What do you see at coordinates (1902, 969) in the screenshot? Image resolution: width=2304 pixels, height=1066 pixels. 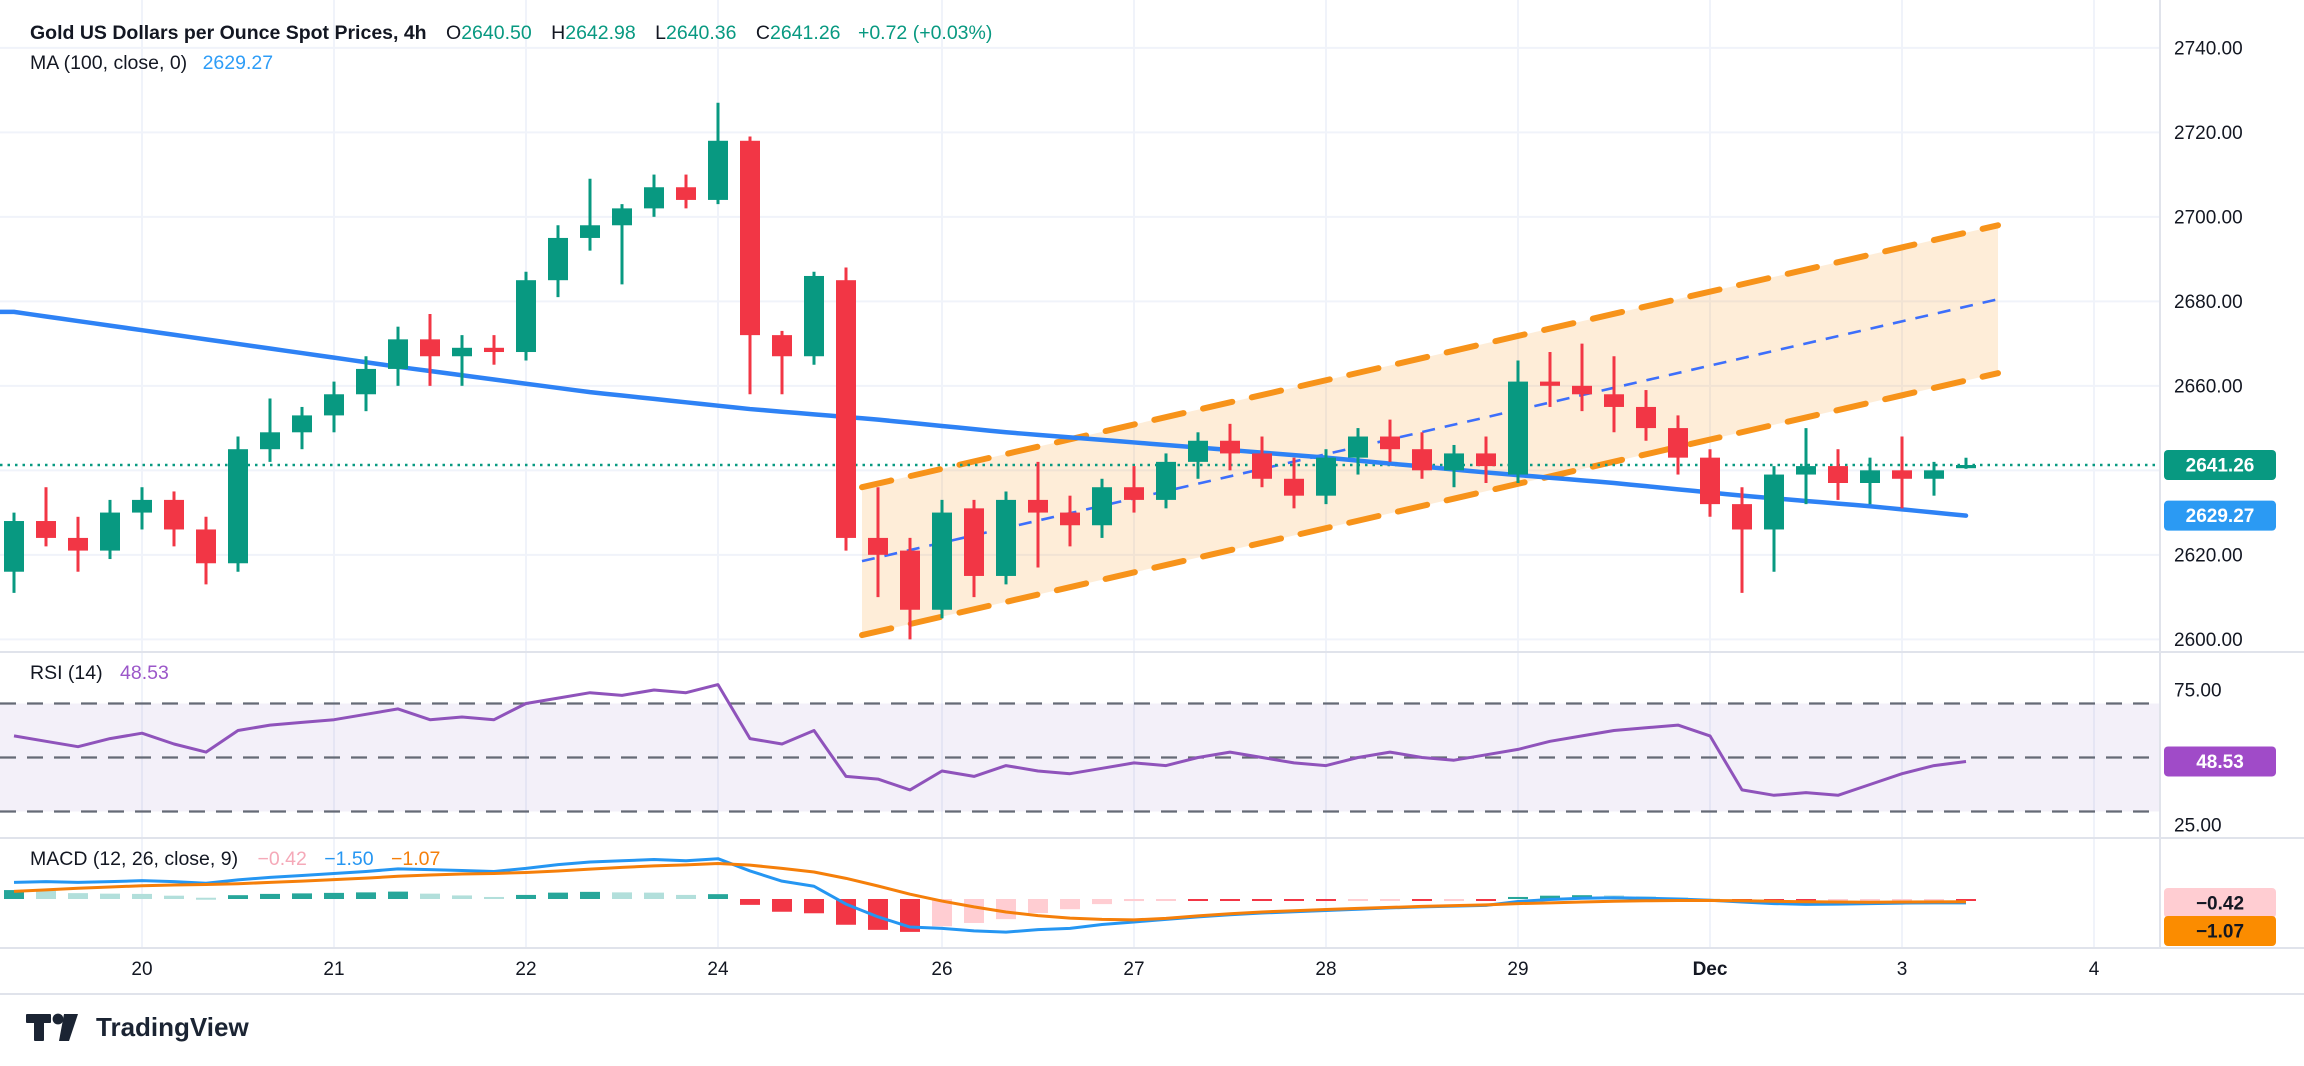 I see `svg-text: 3` at bounding box center [1902, 969].